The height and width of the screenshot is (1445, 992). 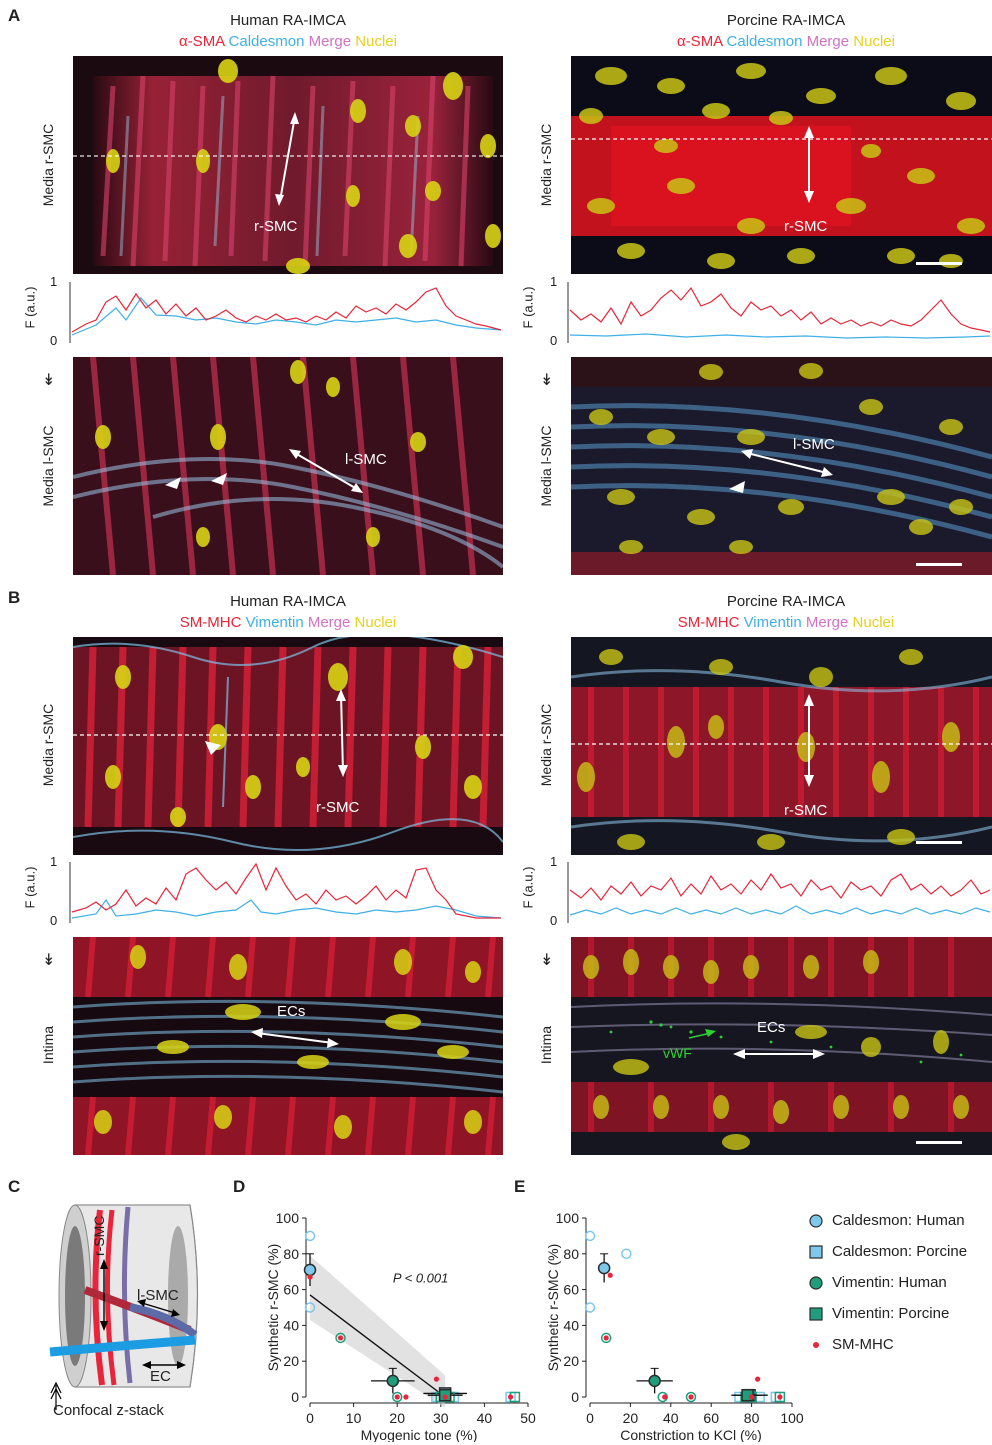 What do you see at coordinates (889, 1282) in the screenshot?
I see `legend-label: Vimentin: Human` at bounding box center [889, 1282].